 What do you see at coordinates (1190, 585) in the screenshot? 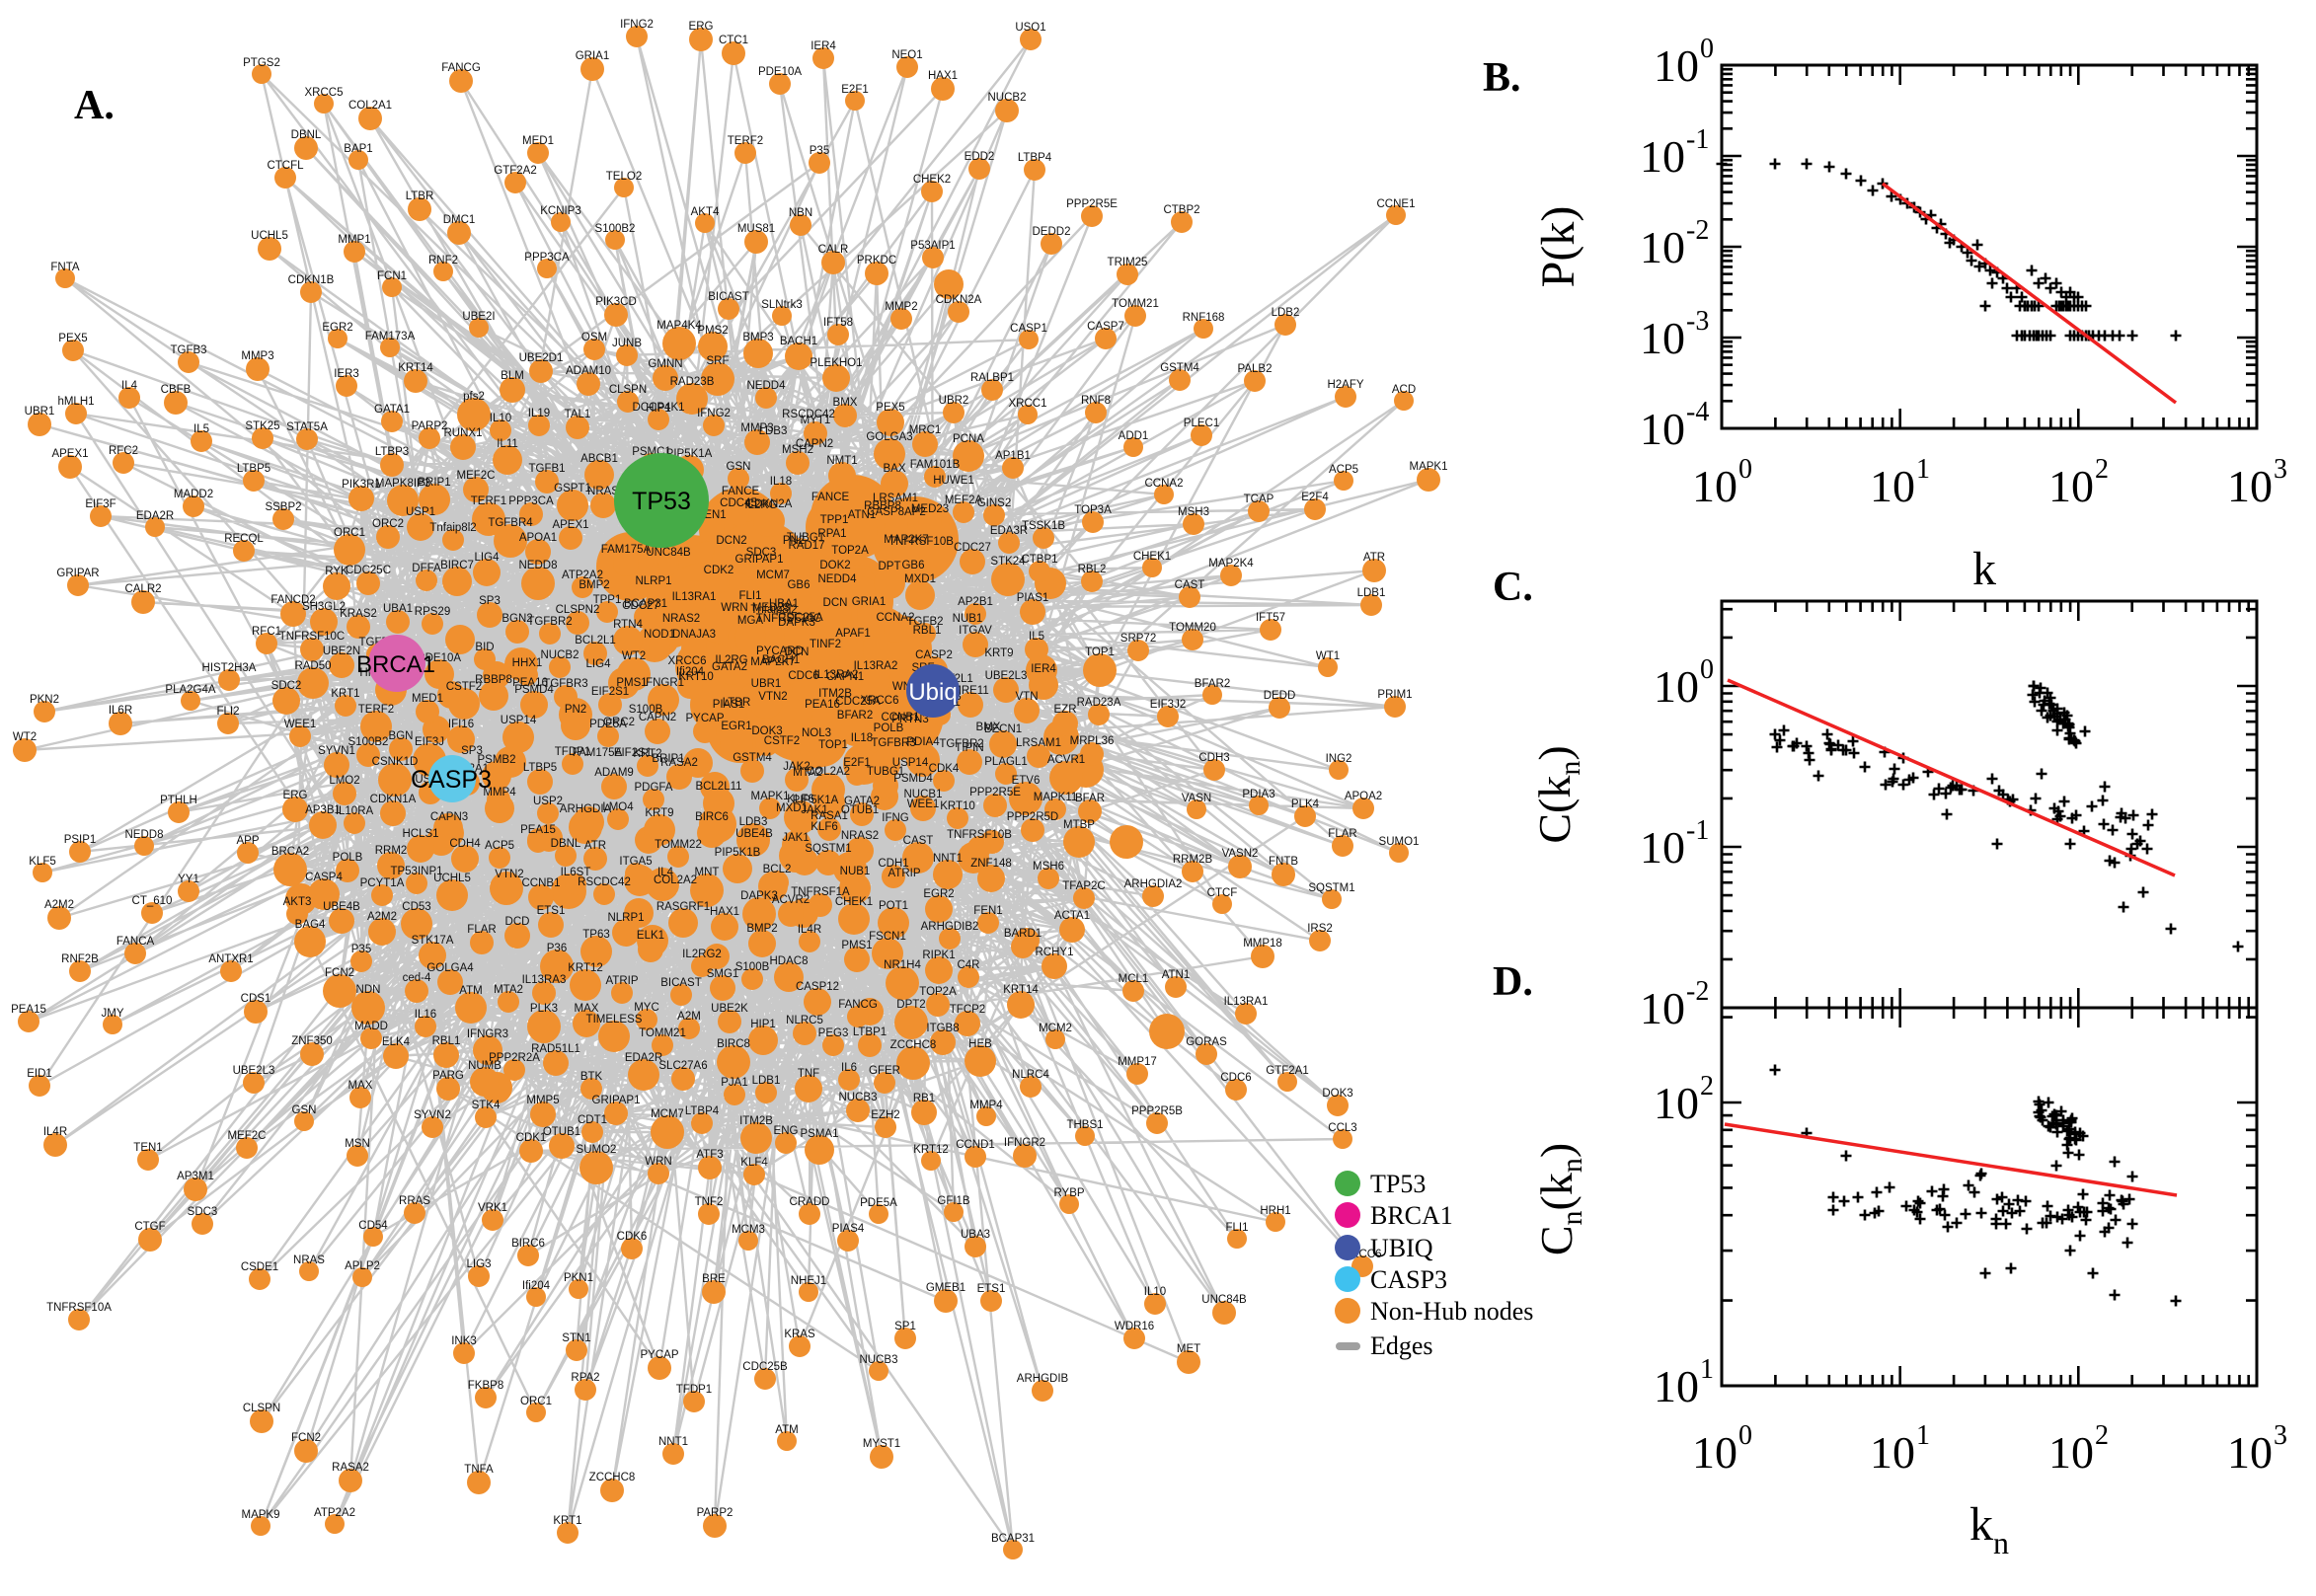
I see `svg-text: CAST` at bounding box center [1190, 585].